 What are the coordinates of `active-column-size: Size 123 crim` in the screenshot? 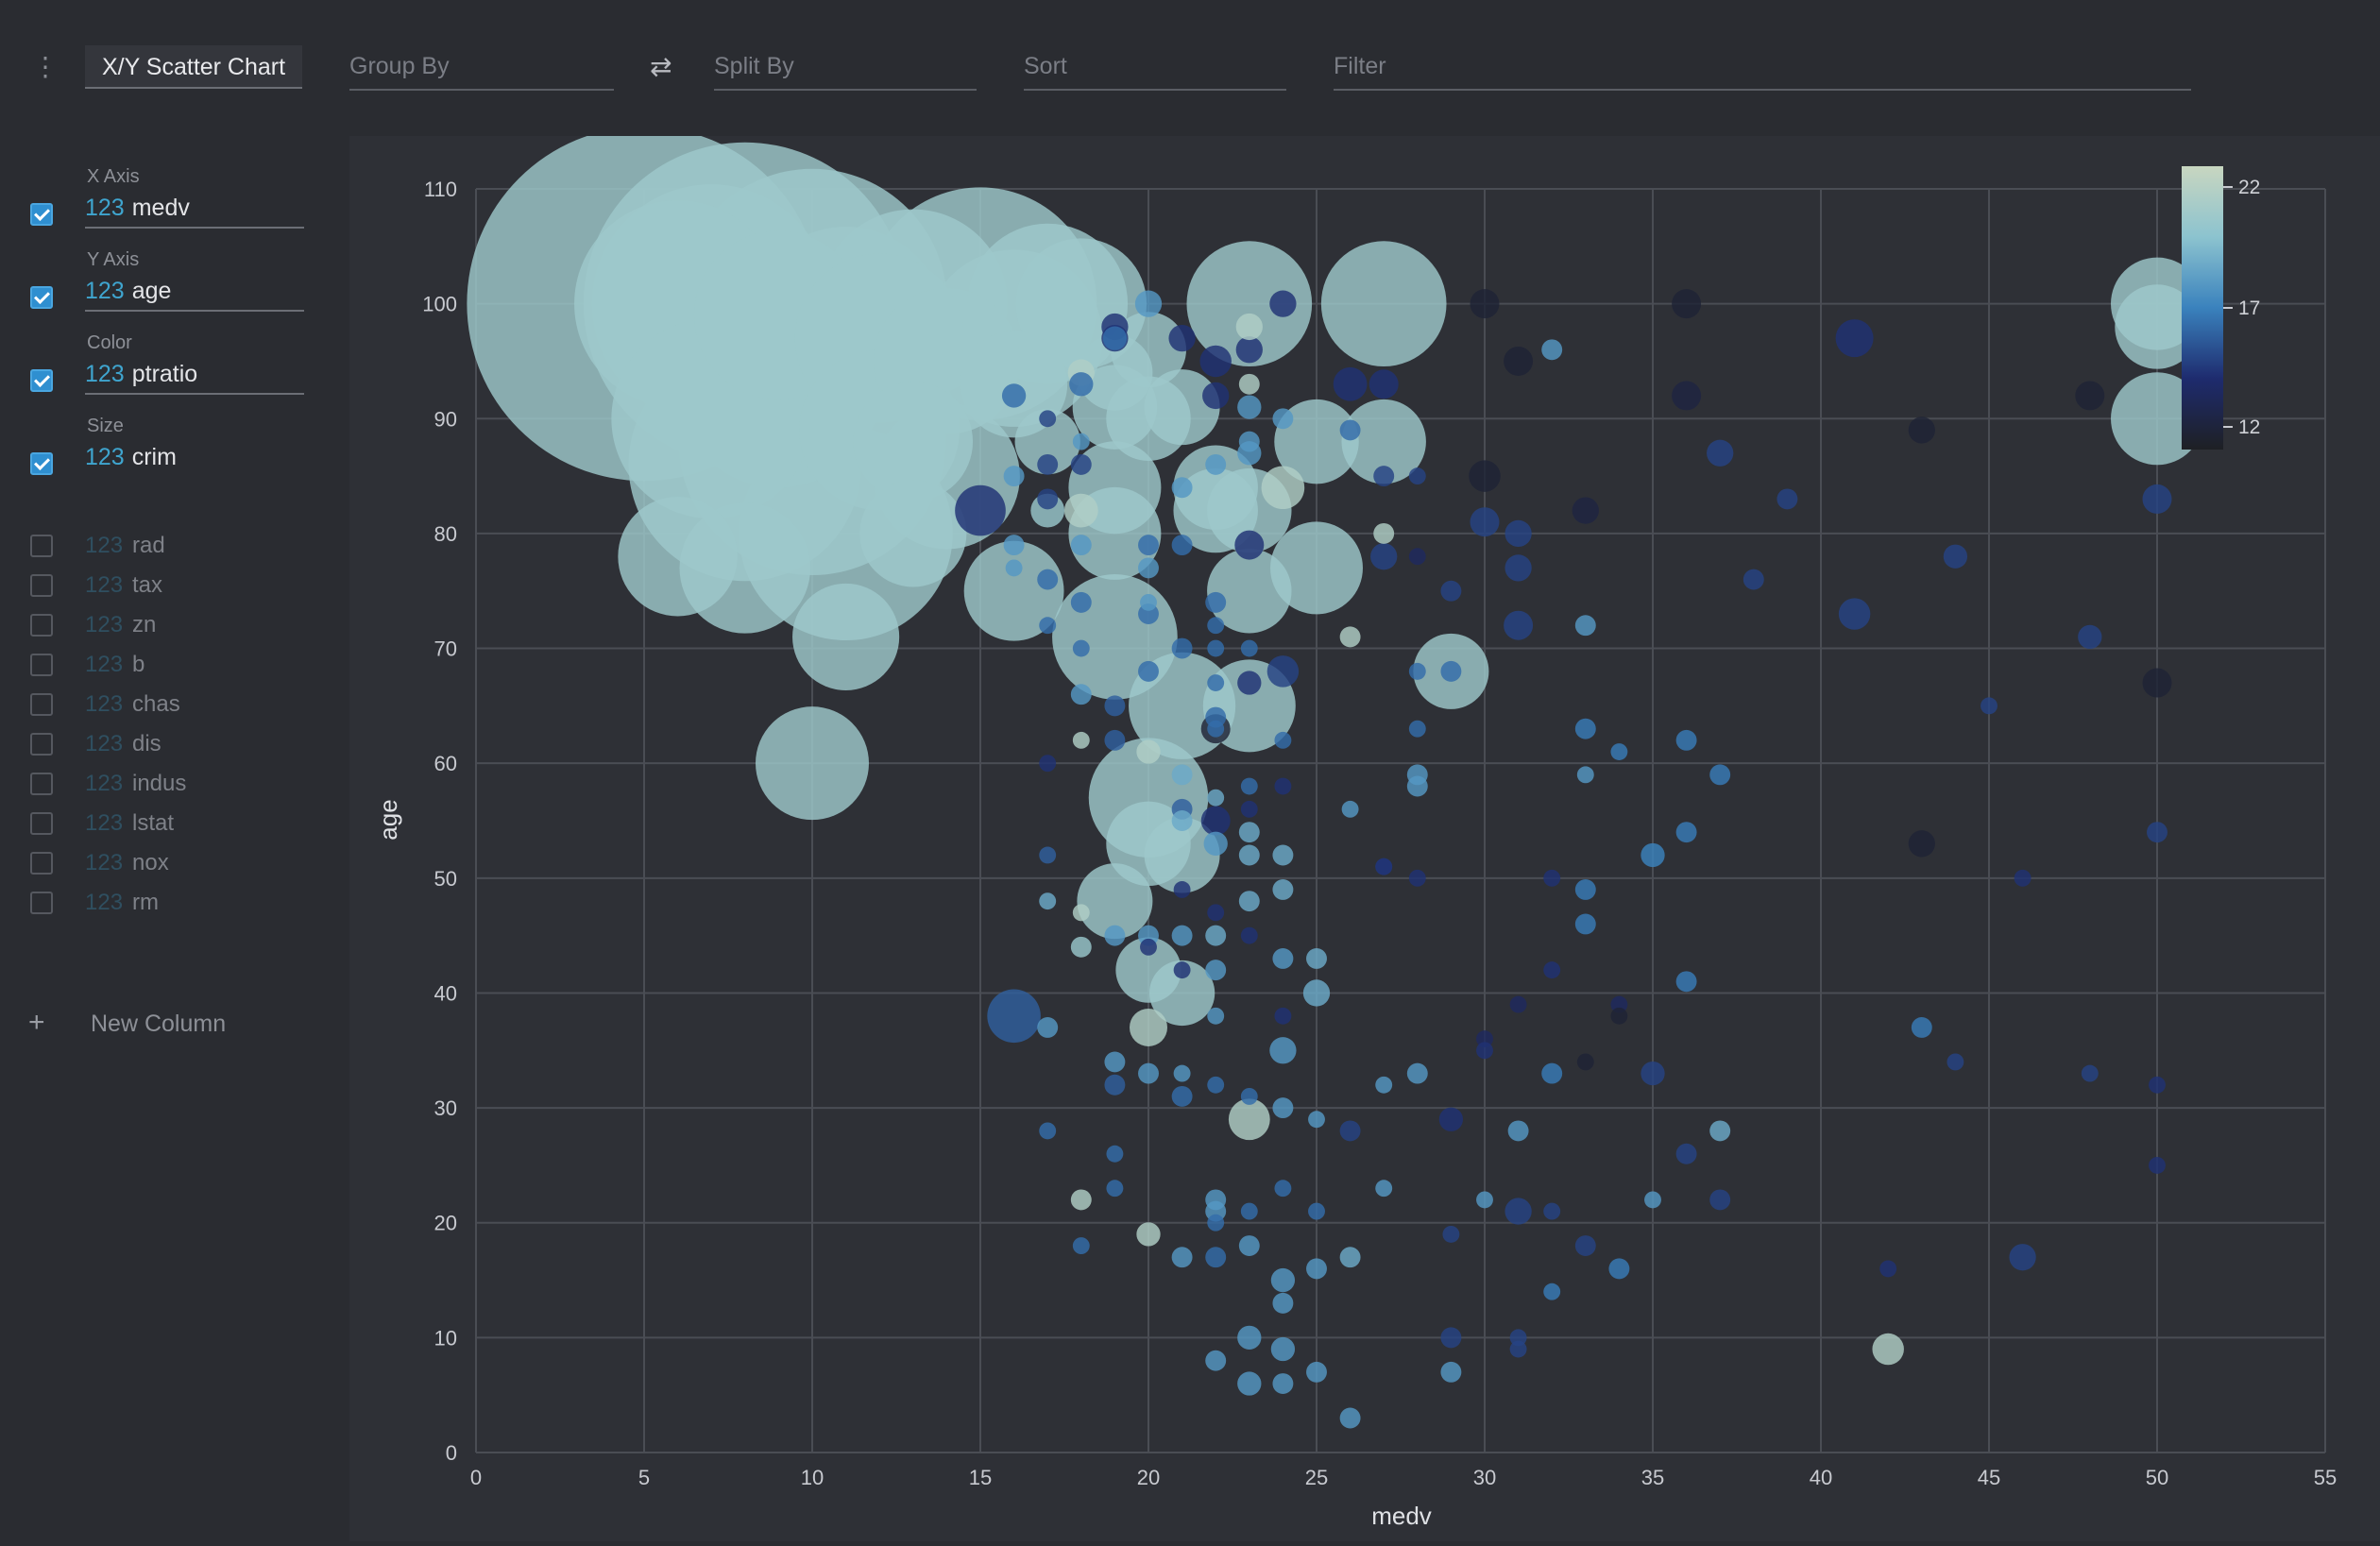 It's located at (174, 447).